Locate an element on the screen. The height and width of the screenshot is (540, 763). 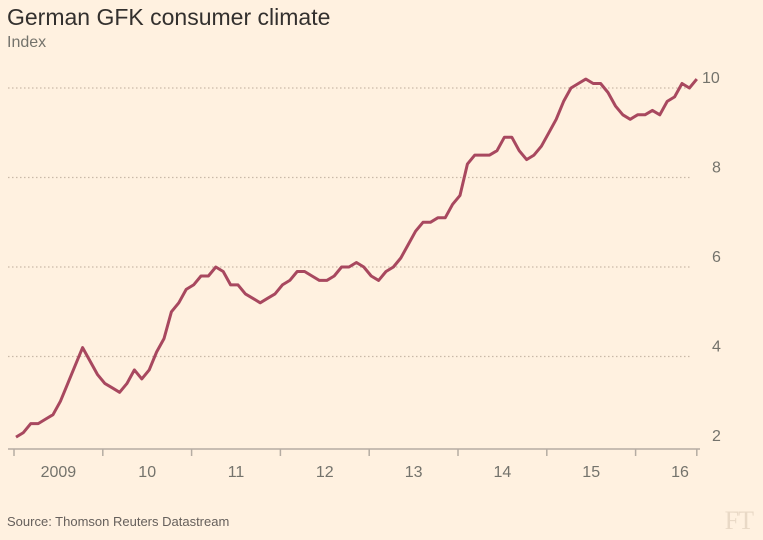
y-tick-label: 6 is located at coordinates (716, 257).